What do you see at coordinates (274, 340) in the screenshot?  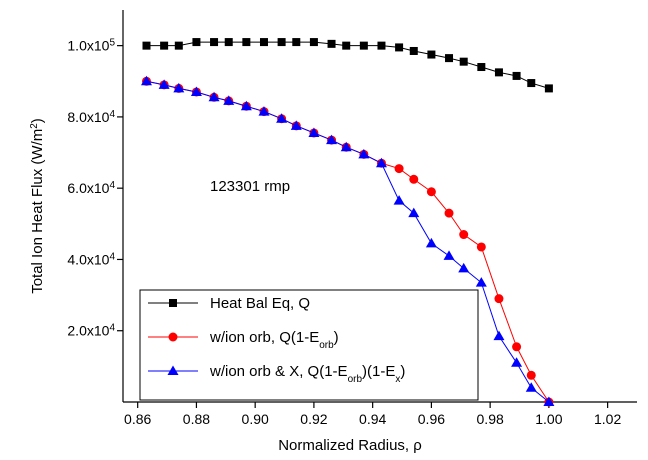 I see `legend-label: w/ion orb, Q(1-Eorb)` at bounding box center [274, 340].